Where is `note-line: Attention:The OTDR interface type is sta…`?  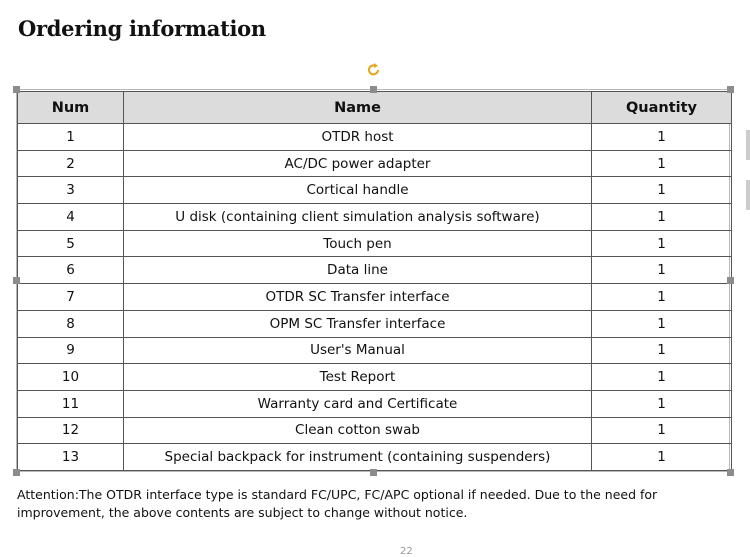
note-line: Attention:The OTDR interface type is sta… is located at coordinates (337, 494).